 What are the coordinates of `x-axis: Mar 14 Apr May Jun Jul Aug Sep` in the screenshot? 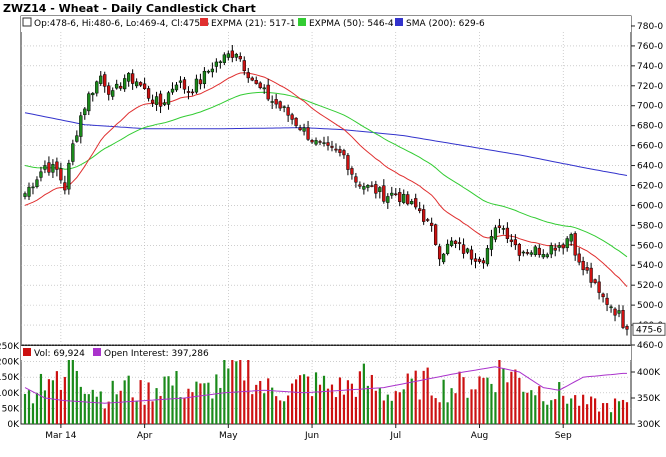 It's located at (308, 432).